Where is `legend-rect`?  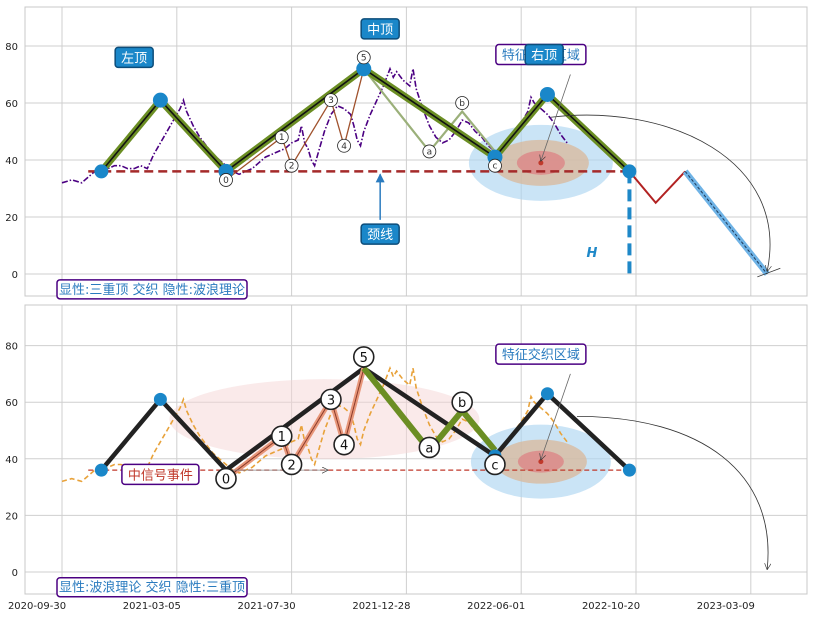 legend-rect is located at coordinates (152, 289).